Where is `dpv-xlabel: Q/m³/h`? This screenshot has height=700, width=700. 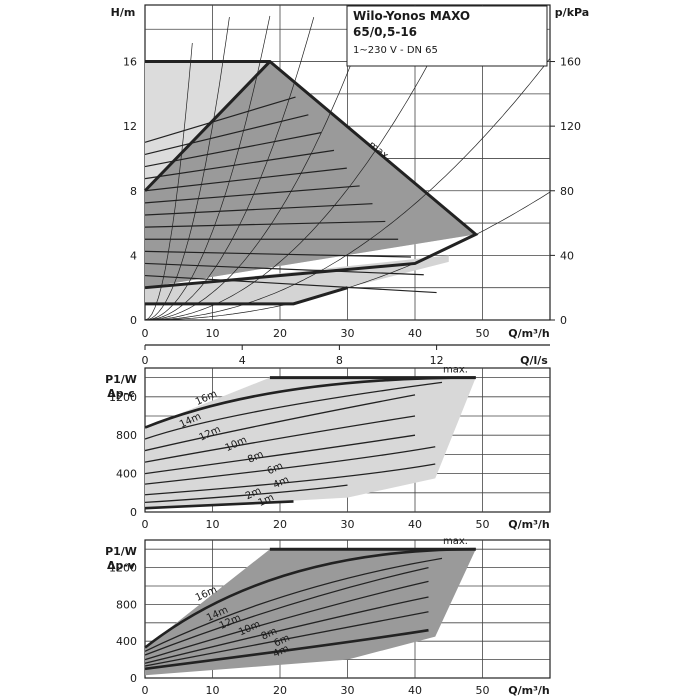 dpv-xlabel: Q/m³/h is located at coordinates (529, 690).